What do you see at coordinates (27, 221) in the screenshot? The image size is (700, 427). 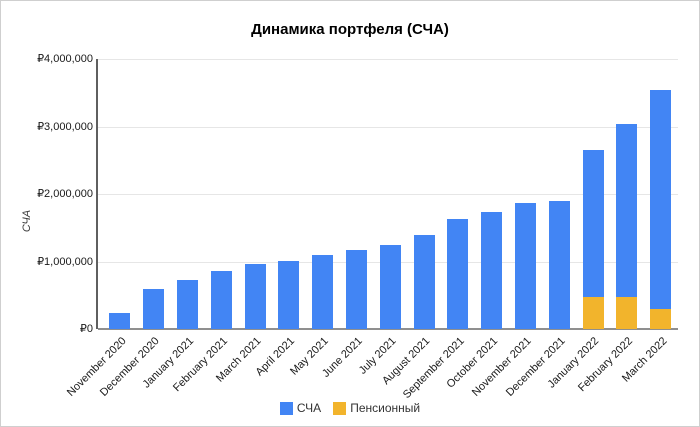 I see `y-axis-title: СЧА` at bounding box center [27, 221].